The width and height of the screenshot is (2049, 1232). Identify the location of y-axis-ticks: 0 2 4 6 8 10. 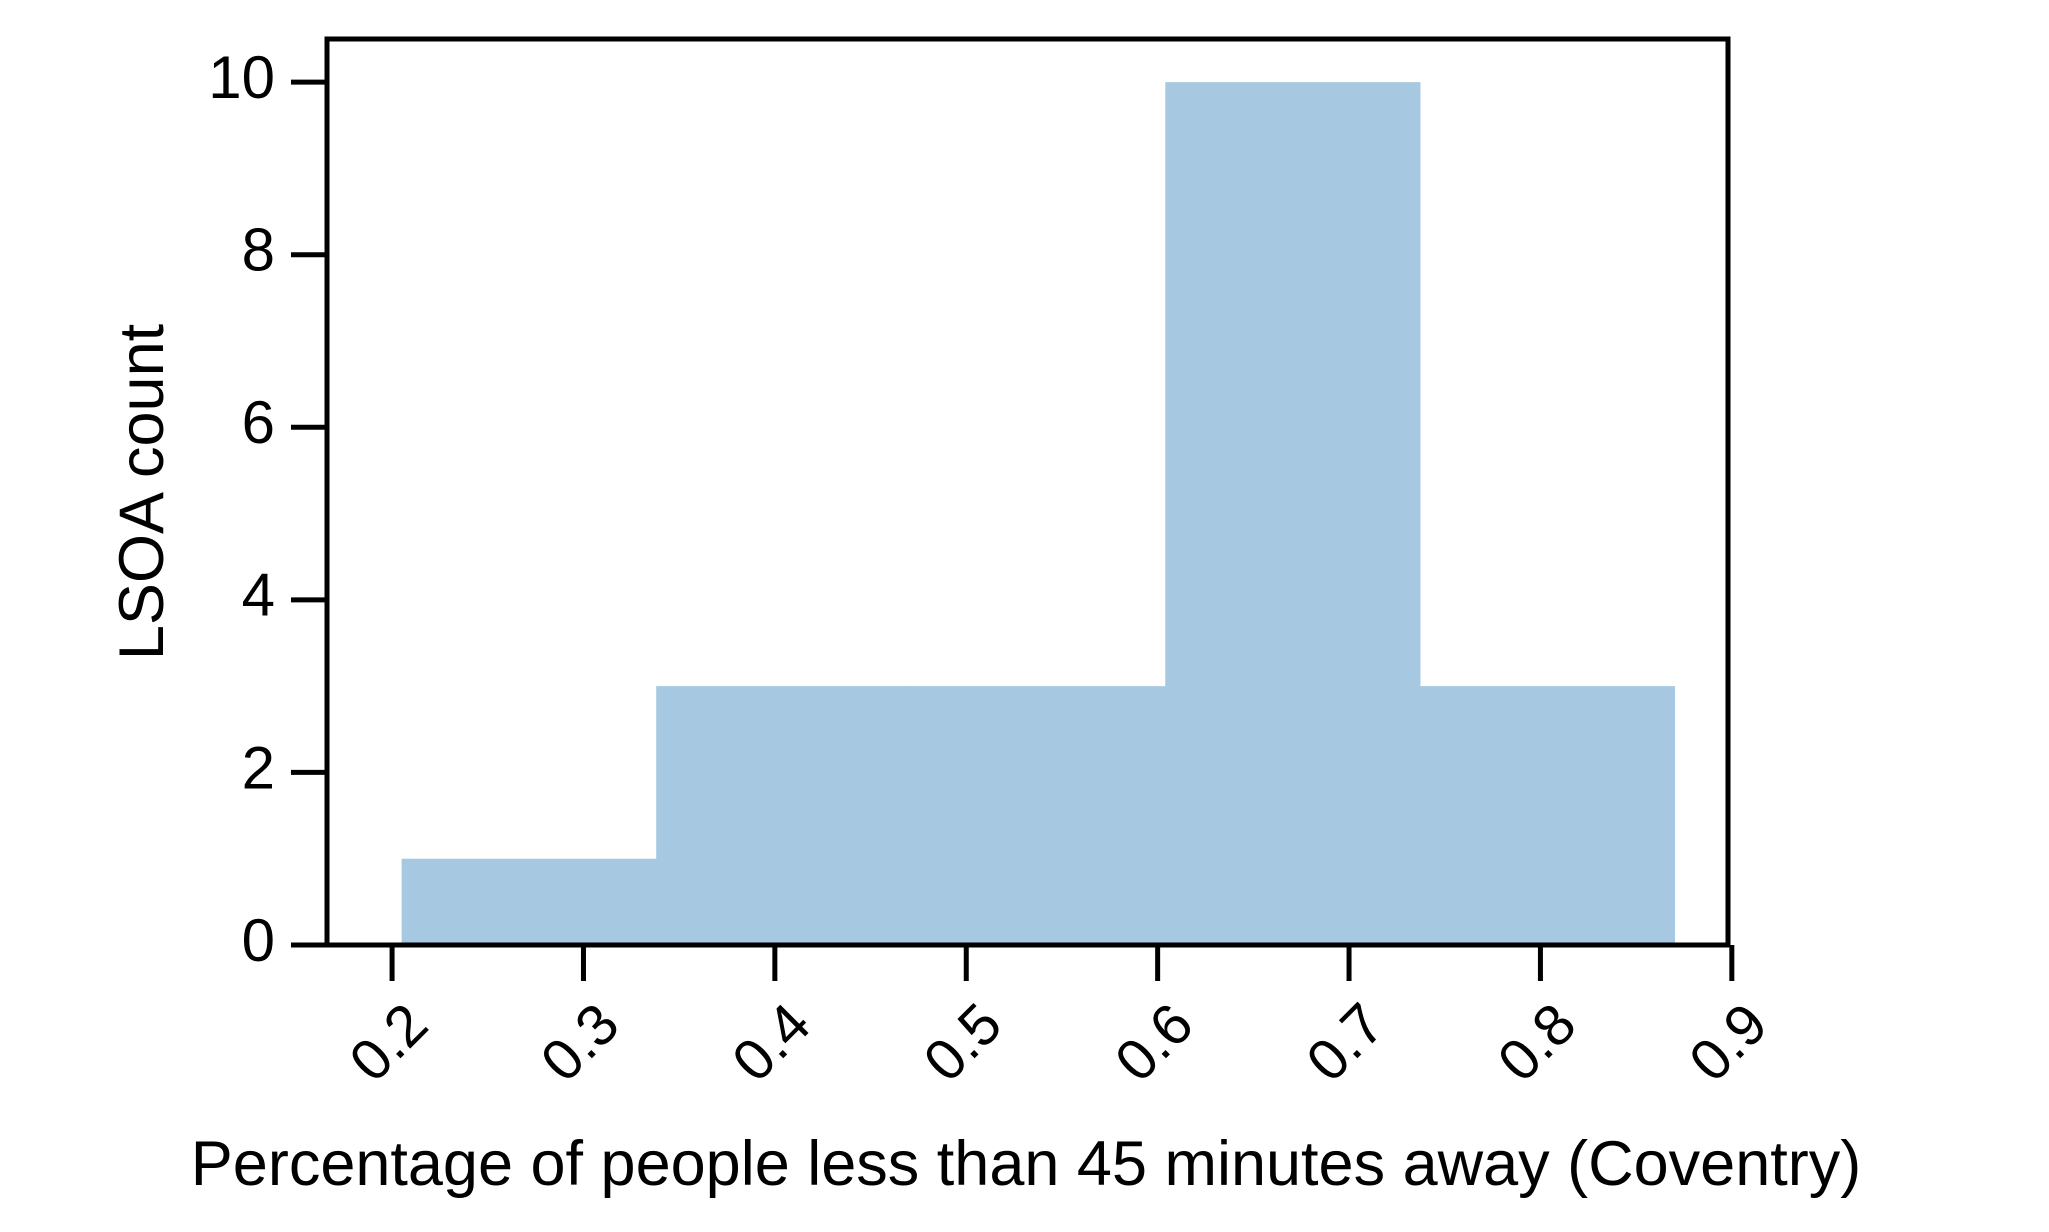
(267, 509).